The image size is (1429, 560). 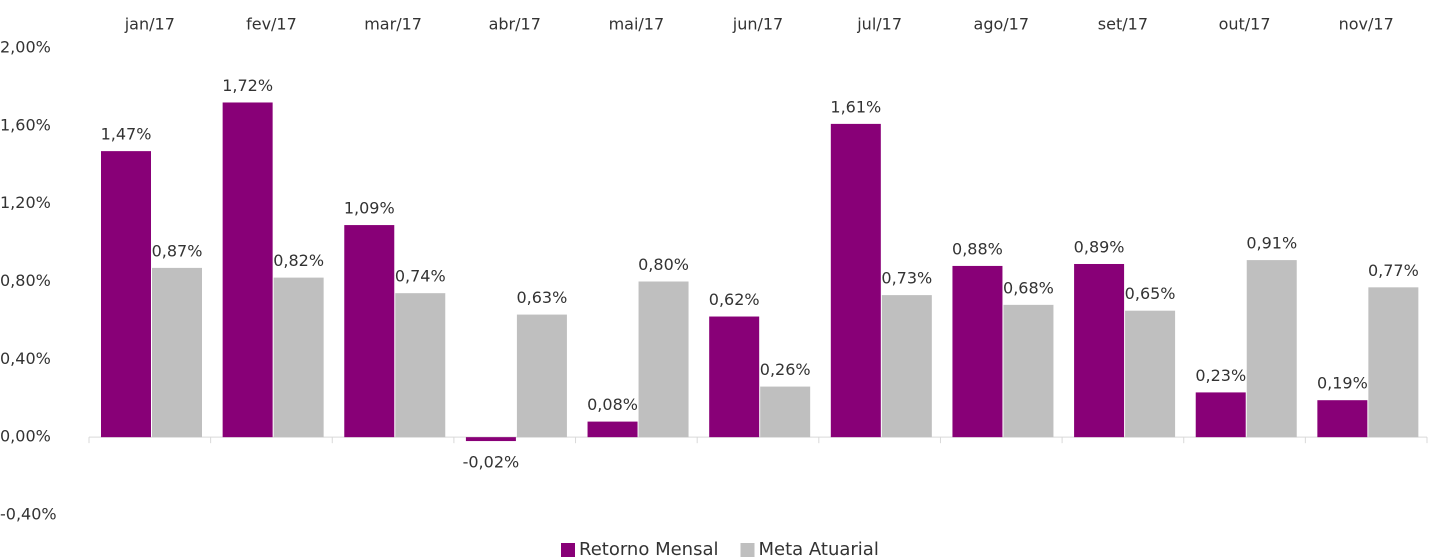 I want to click on data-label: 0,23%, so click(x=1220, y=375).